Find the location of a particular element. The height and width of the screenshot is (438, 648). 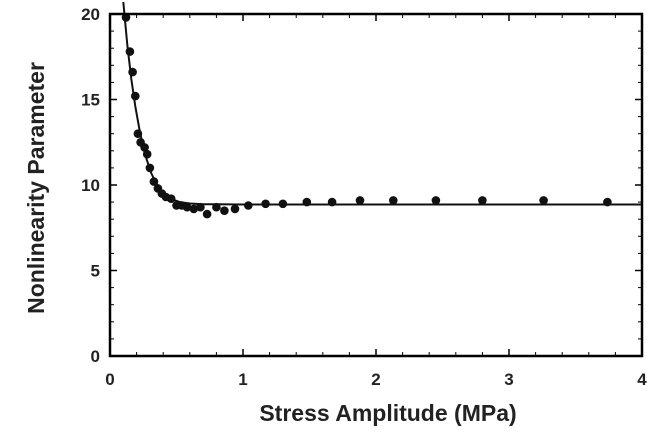

y-tick-label: 5 is located at coordinates (95, 271).